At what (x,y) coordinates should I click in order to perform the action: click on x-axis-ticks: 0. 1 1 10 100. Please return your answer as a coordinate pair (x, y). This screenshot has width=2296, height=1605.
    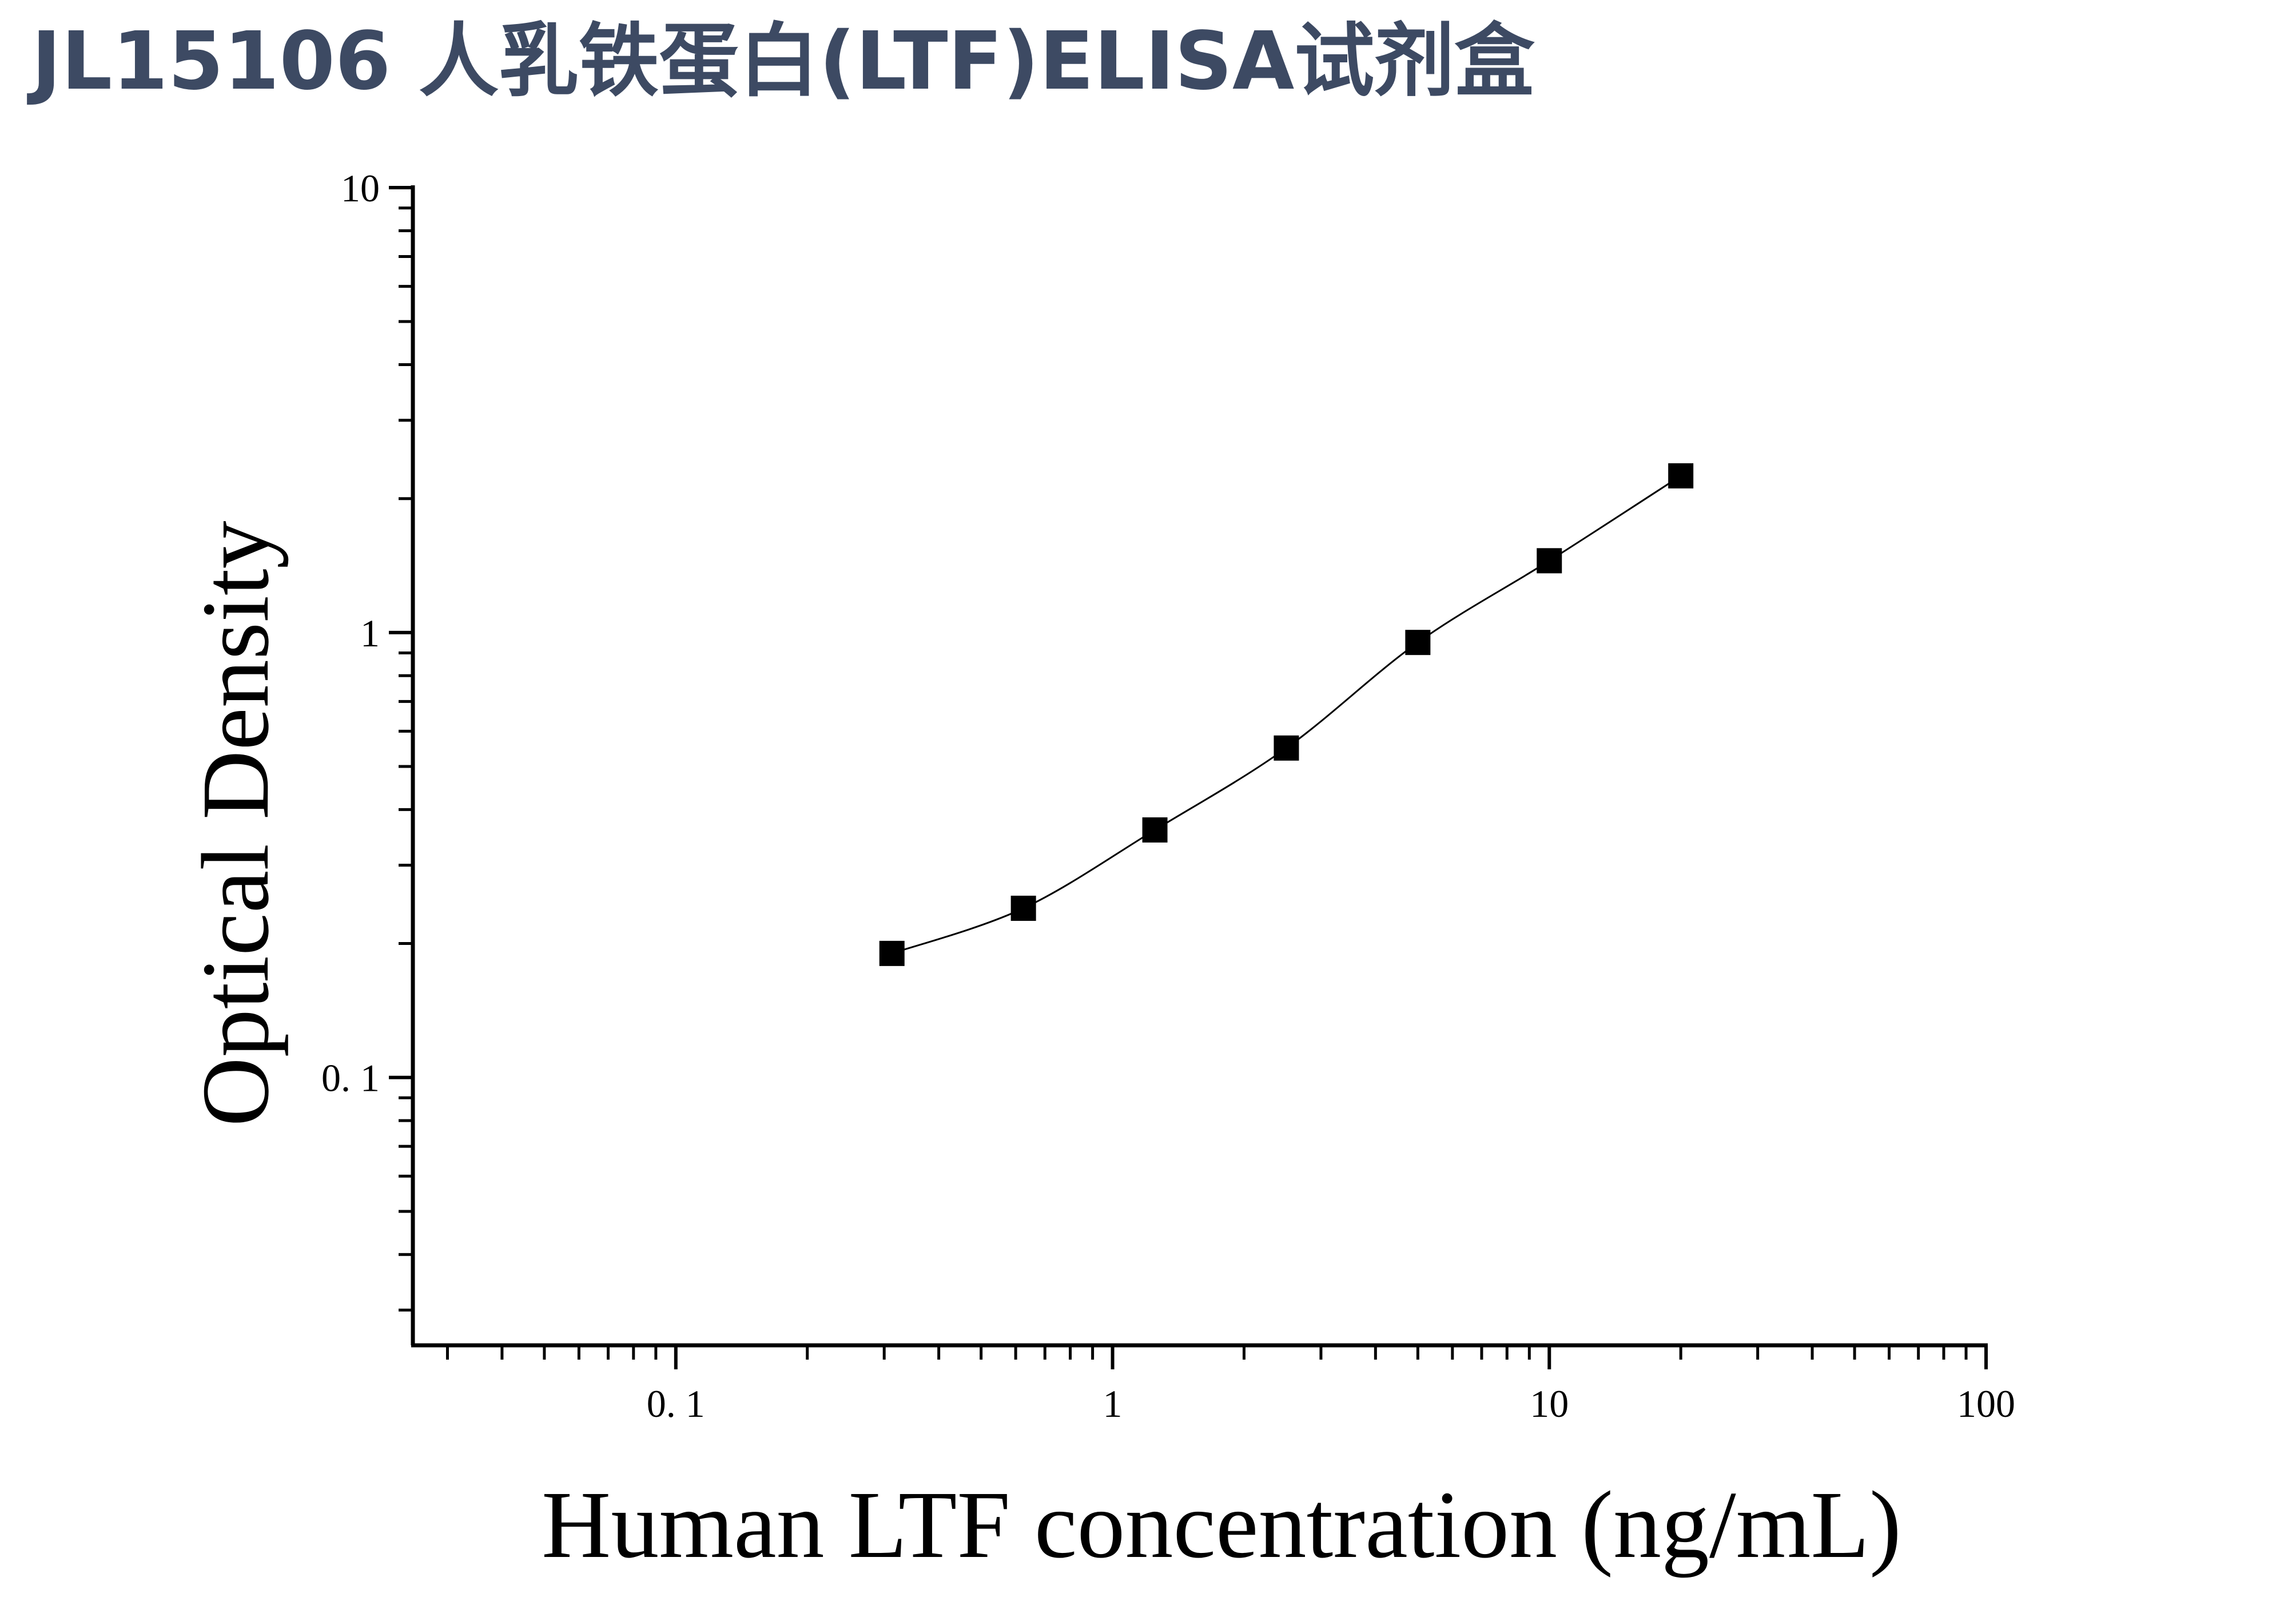
    Looking at the image, I should click on (1230, 1385).